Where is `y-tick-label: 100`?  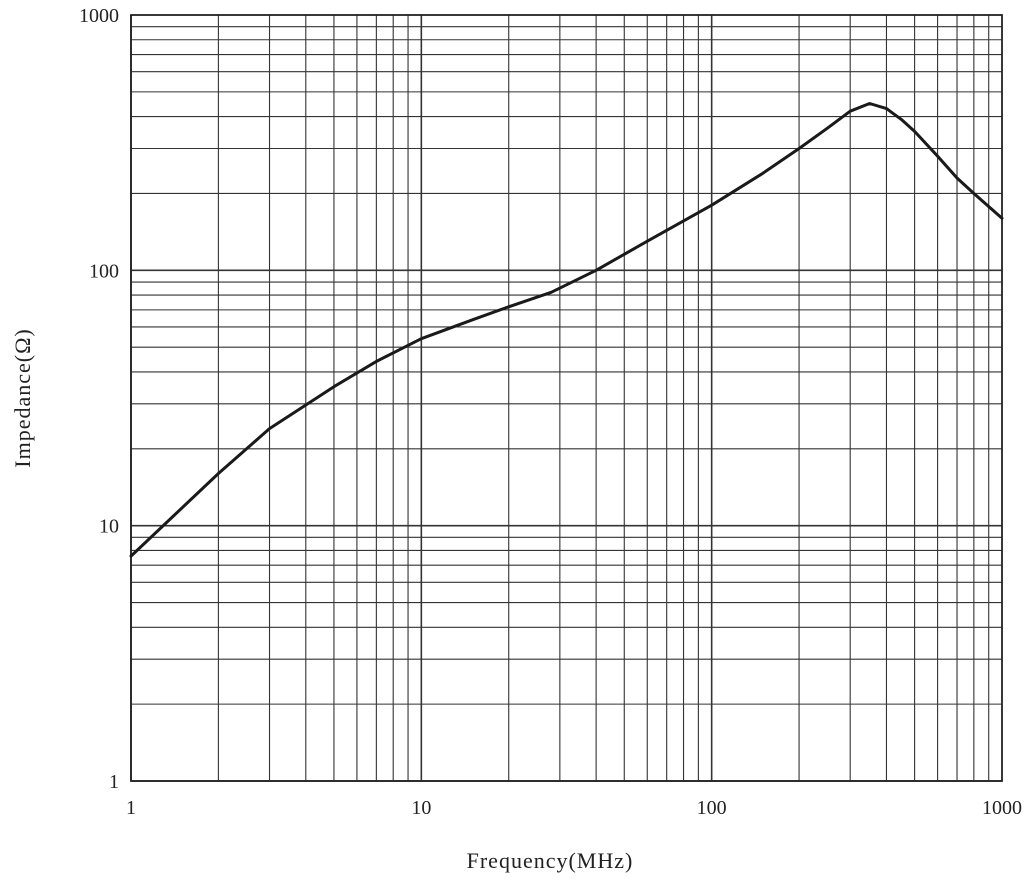 y-tick-label: 100 is located at coordinates (104, 271).